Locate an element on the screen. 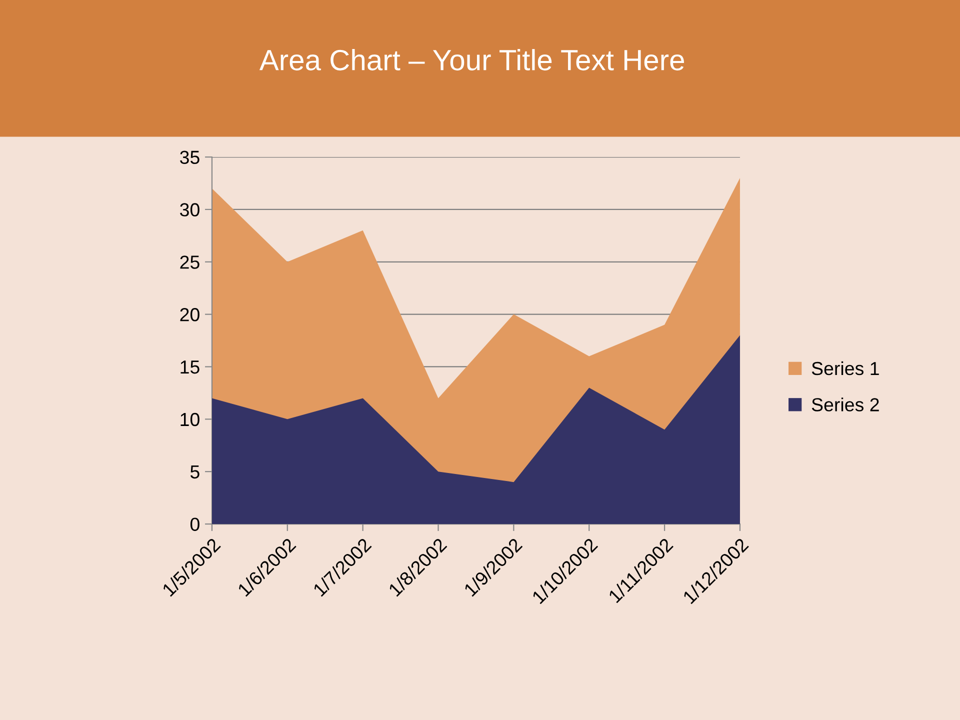 The image size is (960, 720). y-tick-label: 25 is located at coordinates (190, 262).